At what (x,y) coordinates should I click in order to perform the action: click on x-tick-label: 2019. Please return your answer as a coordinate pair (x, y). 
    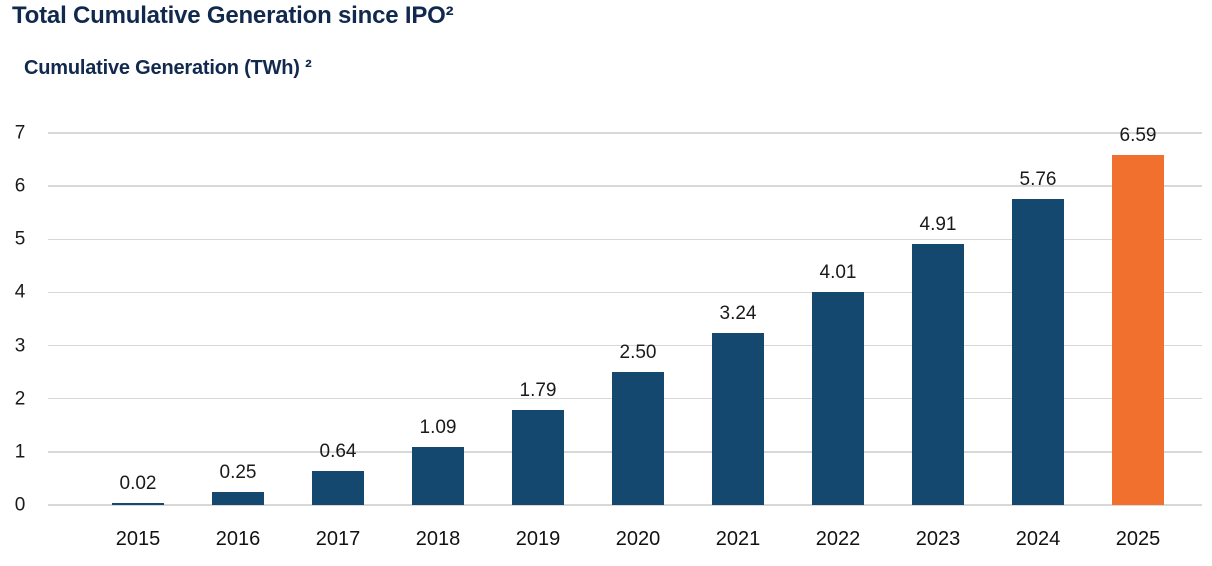
    Looking at the image, I should click on (538, 539).